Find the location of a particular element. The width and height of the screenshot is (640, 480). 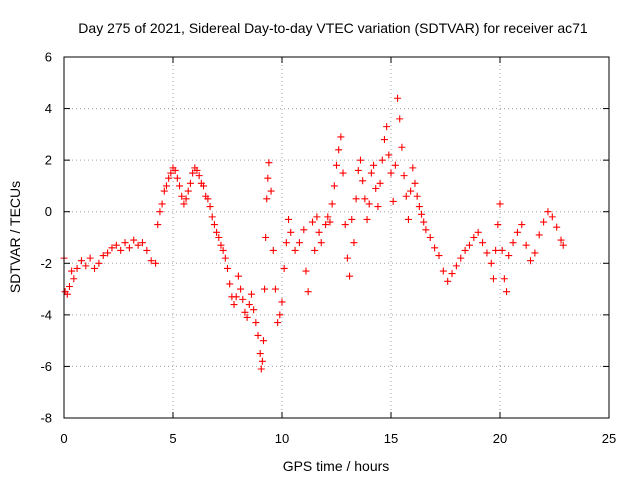

y-tick-label: 4 is located at coordinates (48, 108).